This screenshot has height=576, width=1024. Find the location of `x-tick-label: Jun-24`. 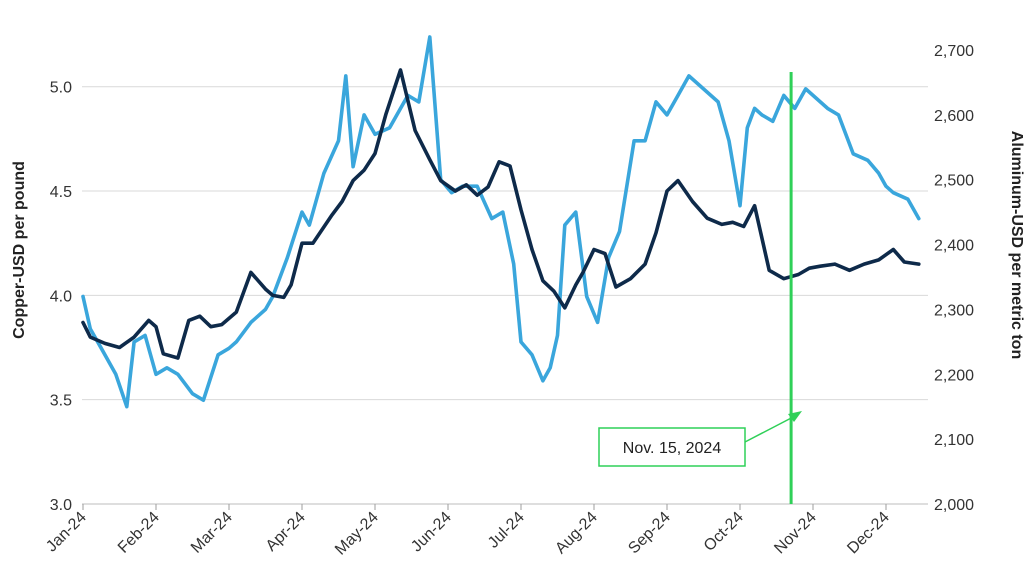

x-tick-label: Jun-24 is located at coordinates (431, 532).